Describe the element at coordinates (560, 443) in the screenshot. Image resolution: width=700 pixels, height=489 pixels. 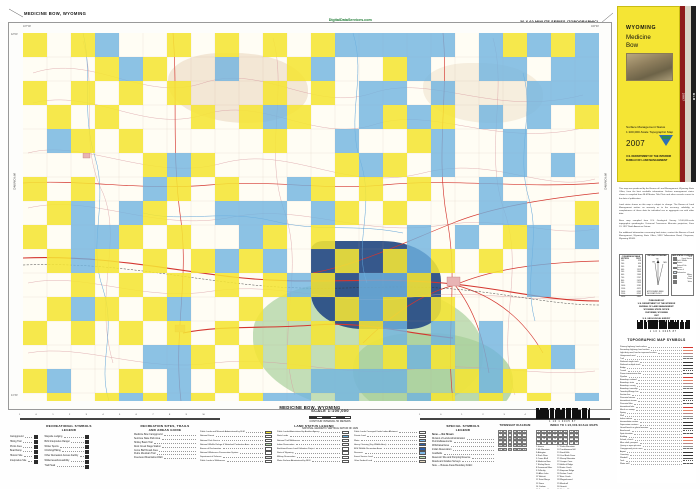
I see `index-map-cell: 29` at that location.